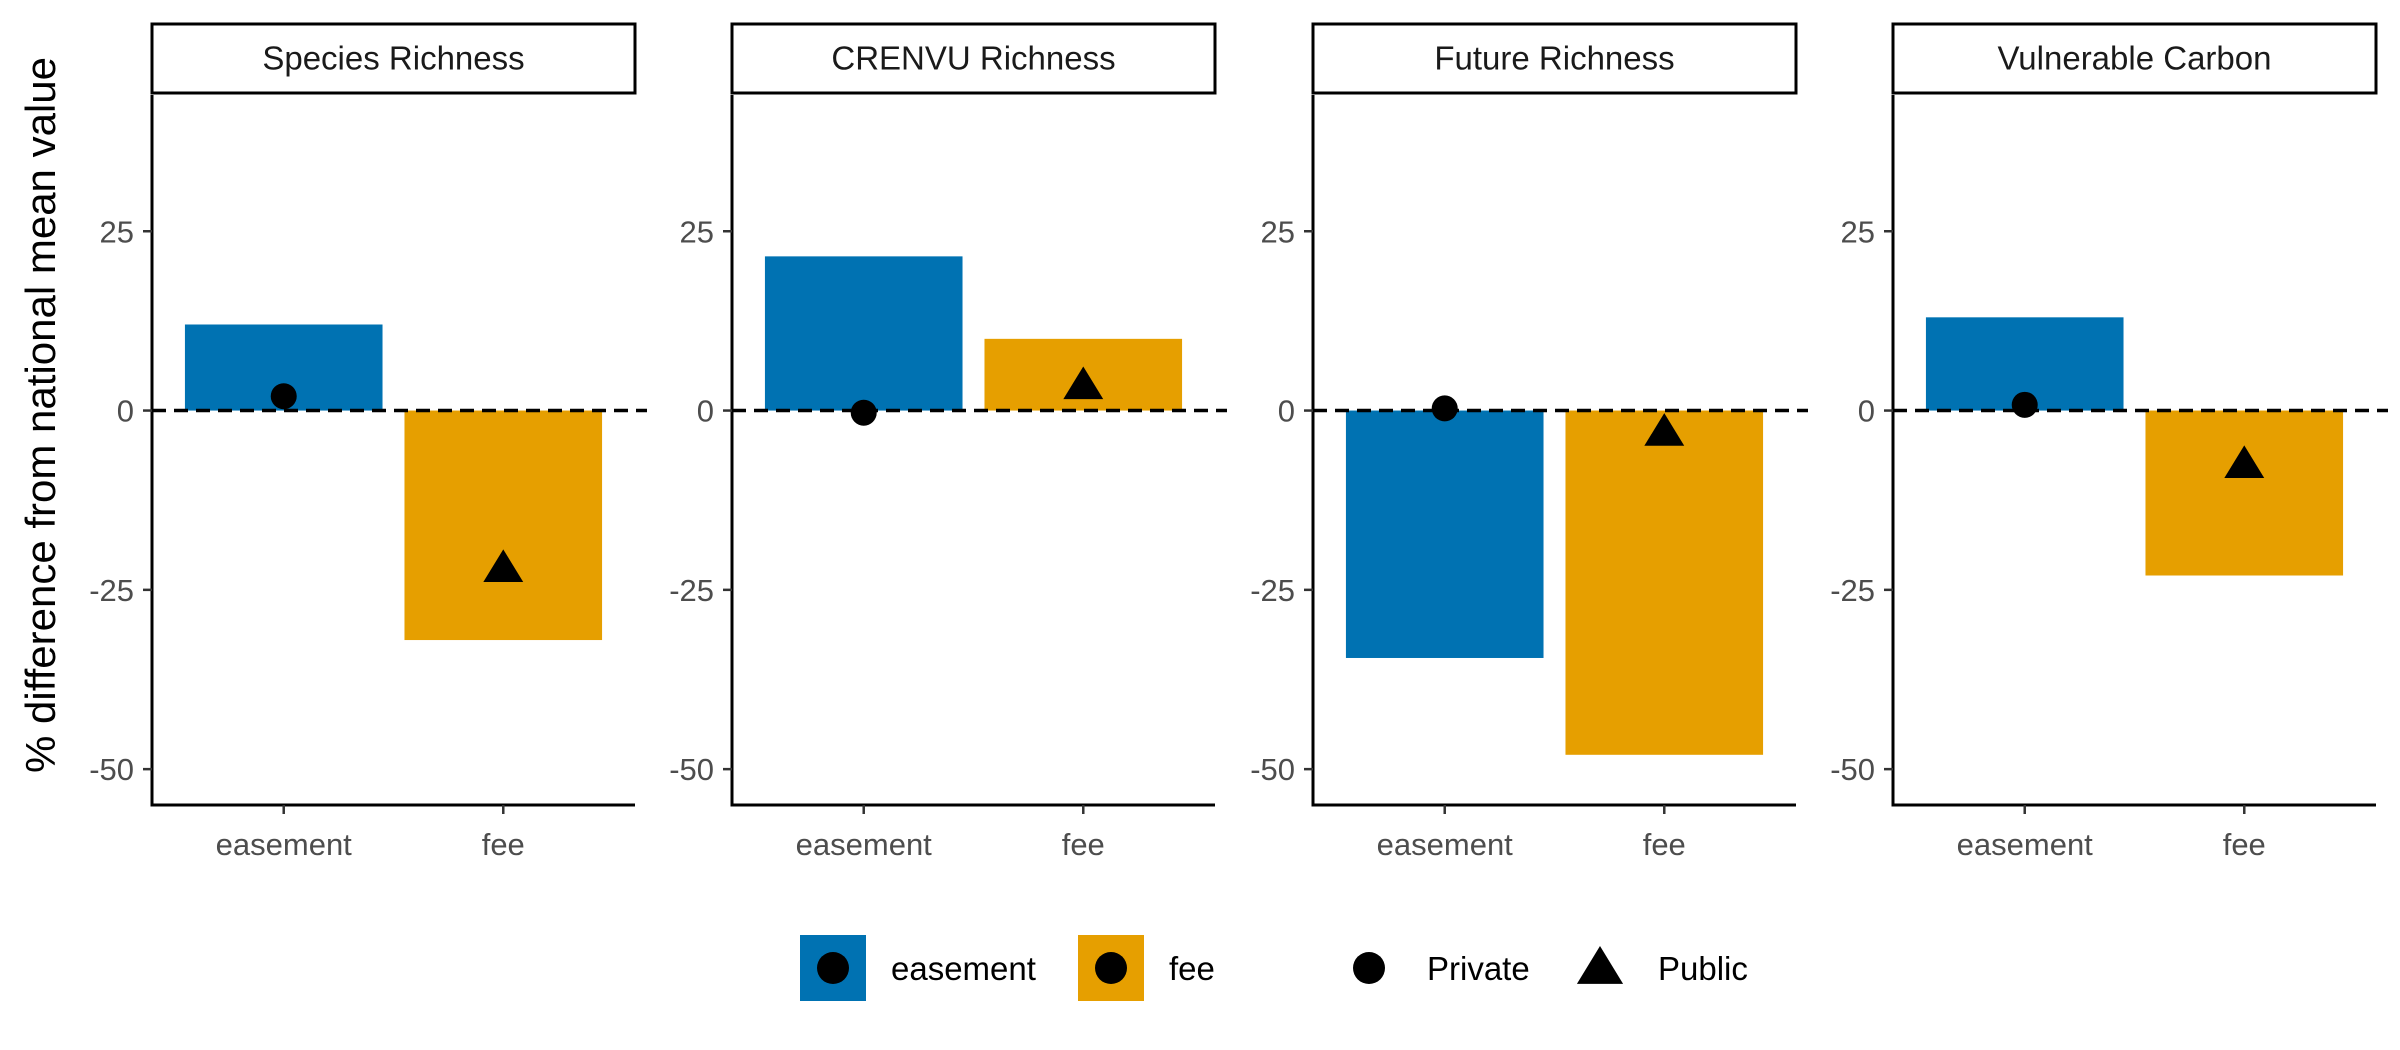 The height and width of the screenshot is (1050, 2400). I want to click on legend-item-public: Public, so click(1662, 966).